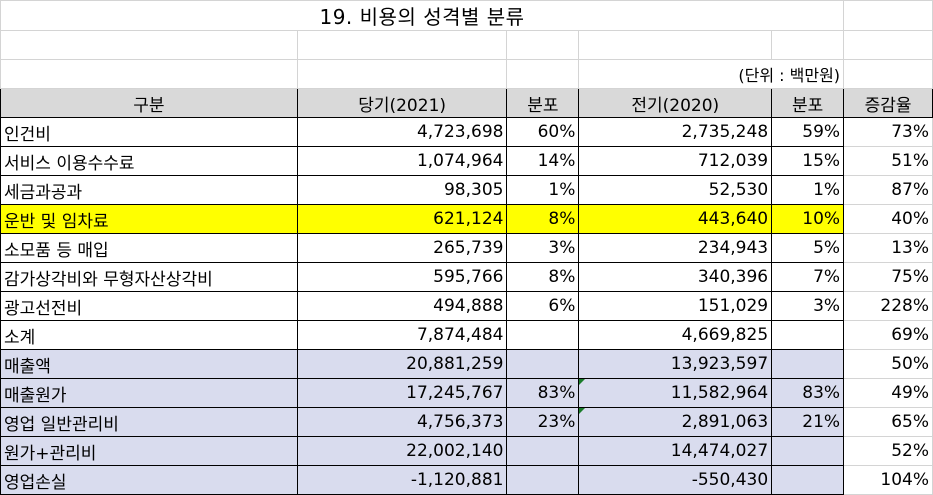 The image size is (933, 495). Describe the element at coordinates (675, 335) in the screenshot. I see `previous-value: 4,669,825` at that location.